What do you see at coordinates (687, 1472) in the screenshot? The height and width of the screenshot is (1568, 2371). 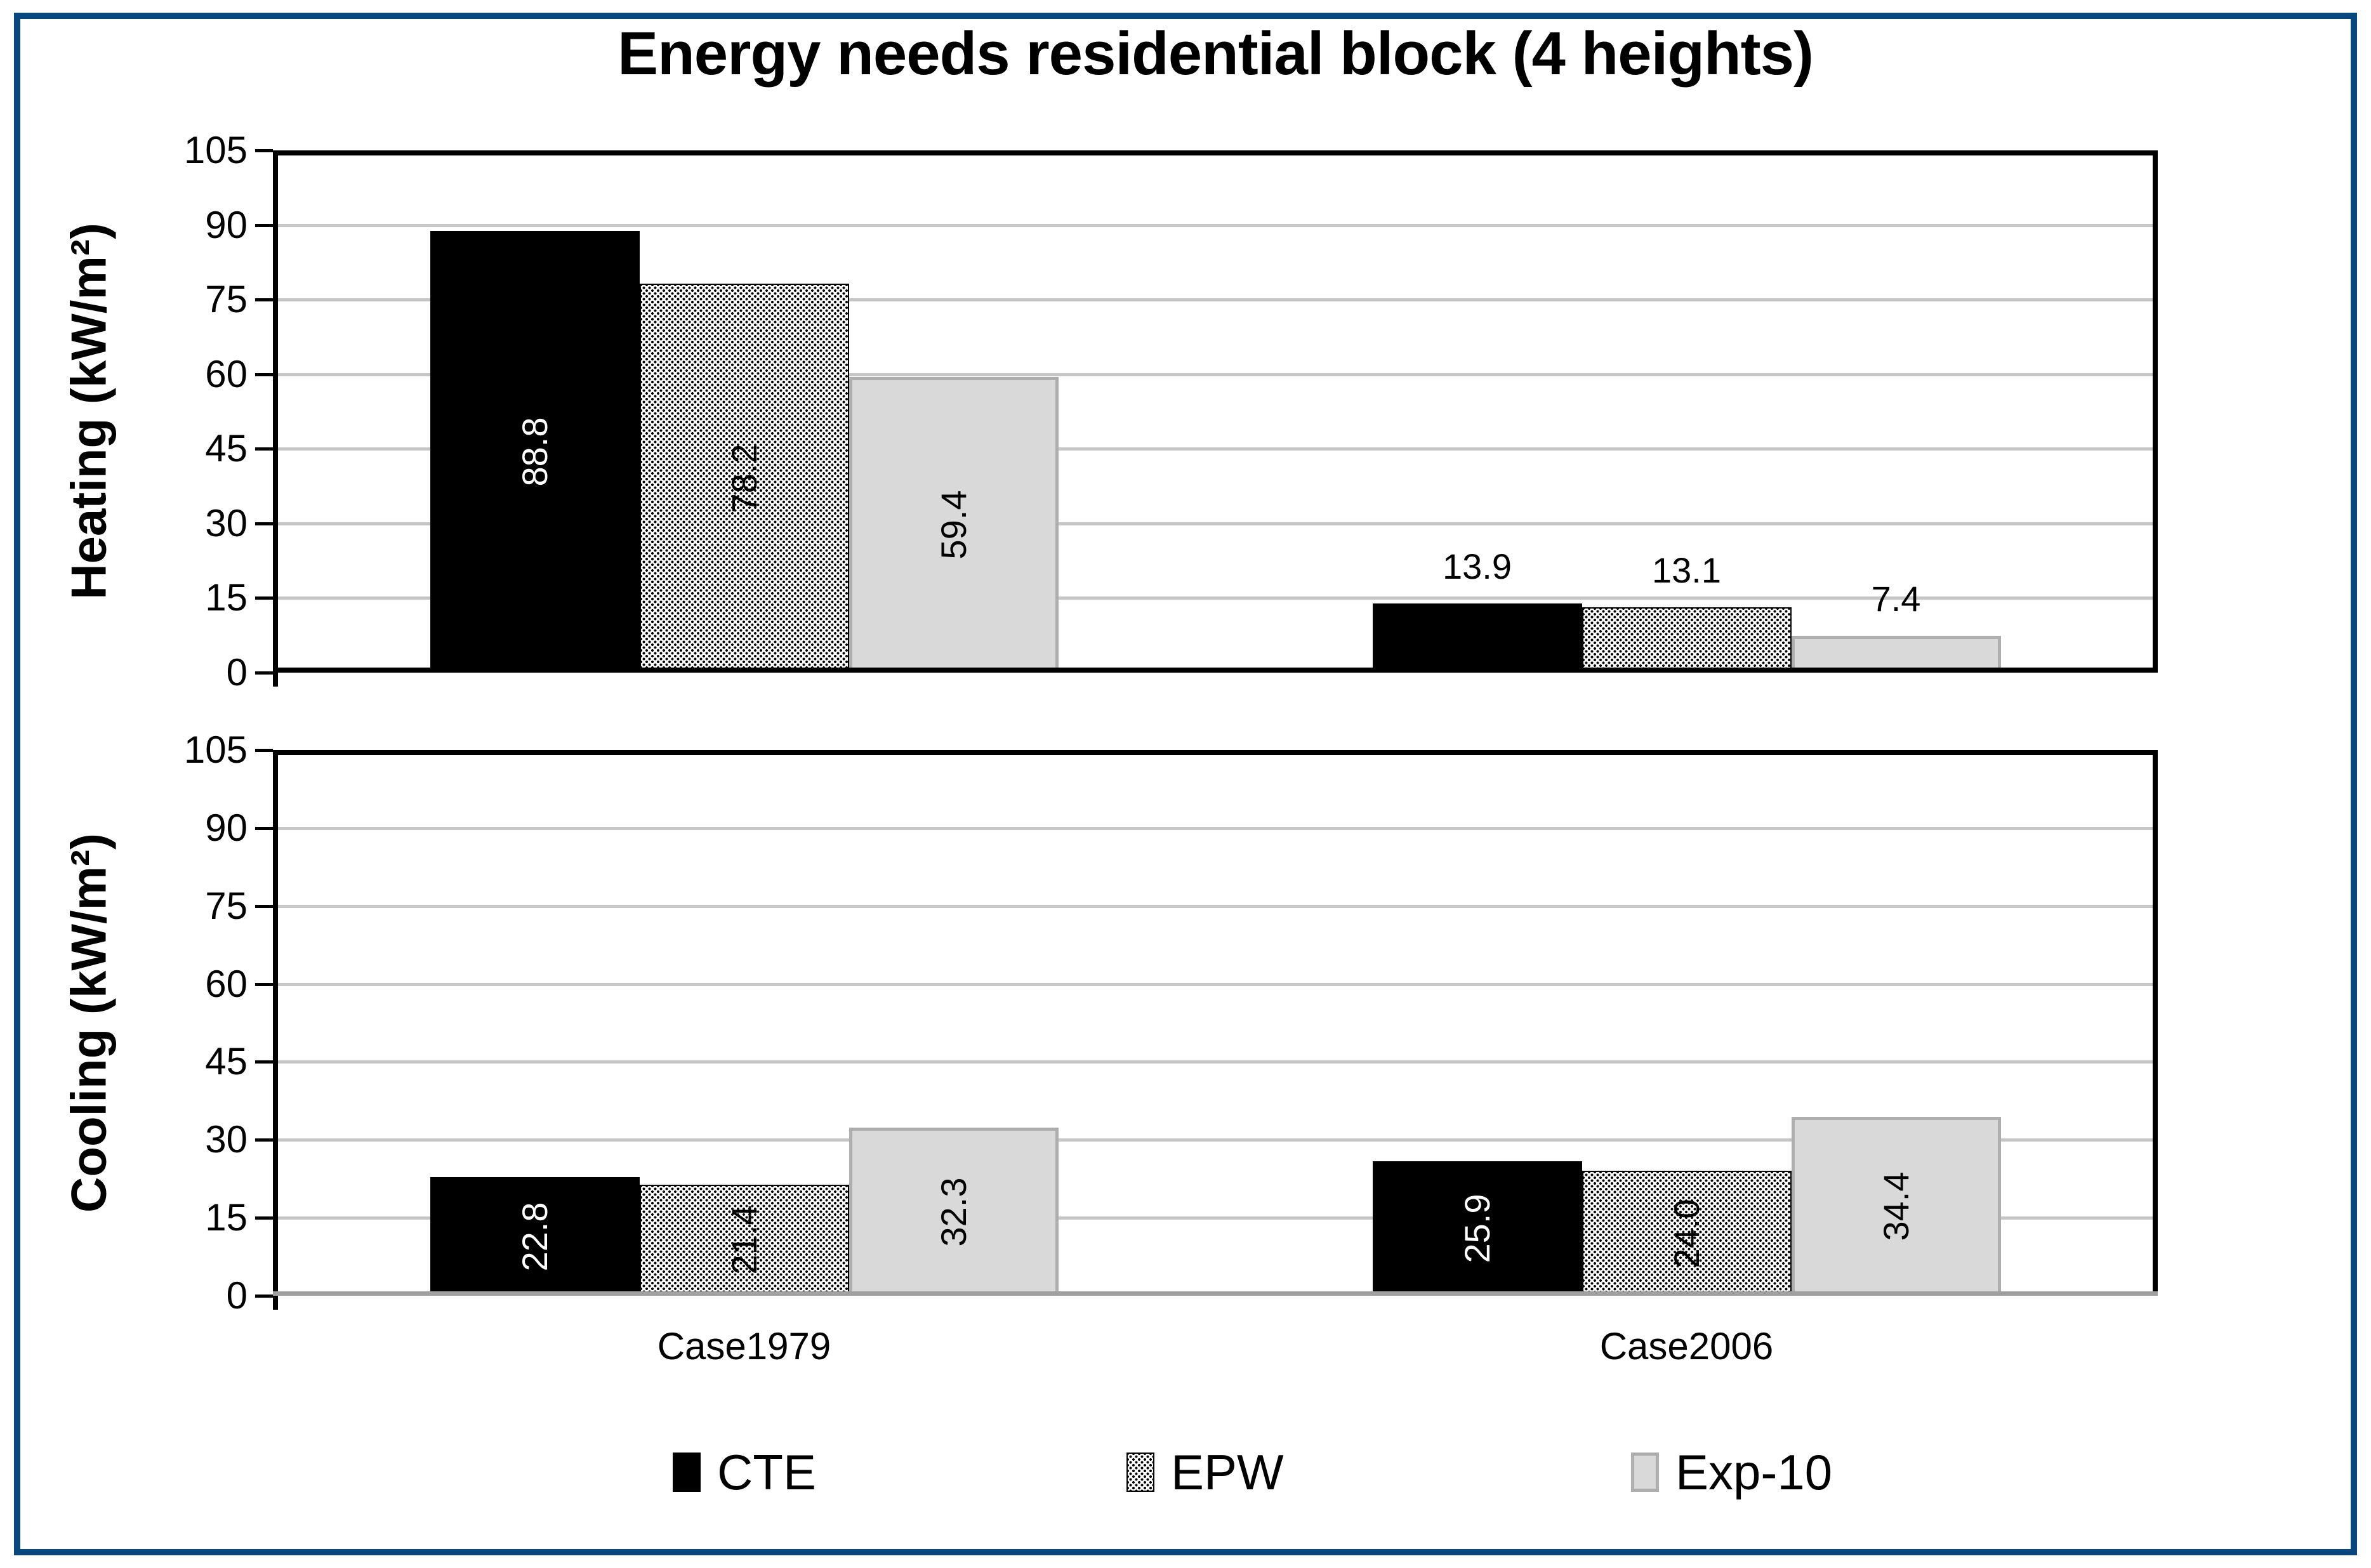 I see `legend-swatch-cte` at bounding box center [687, 1472].